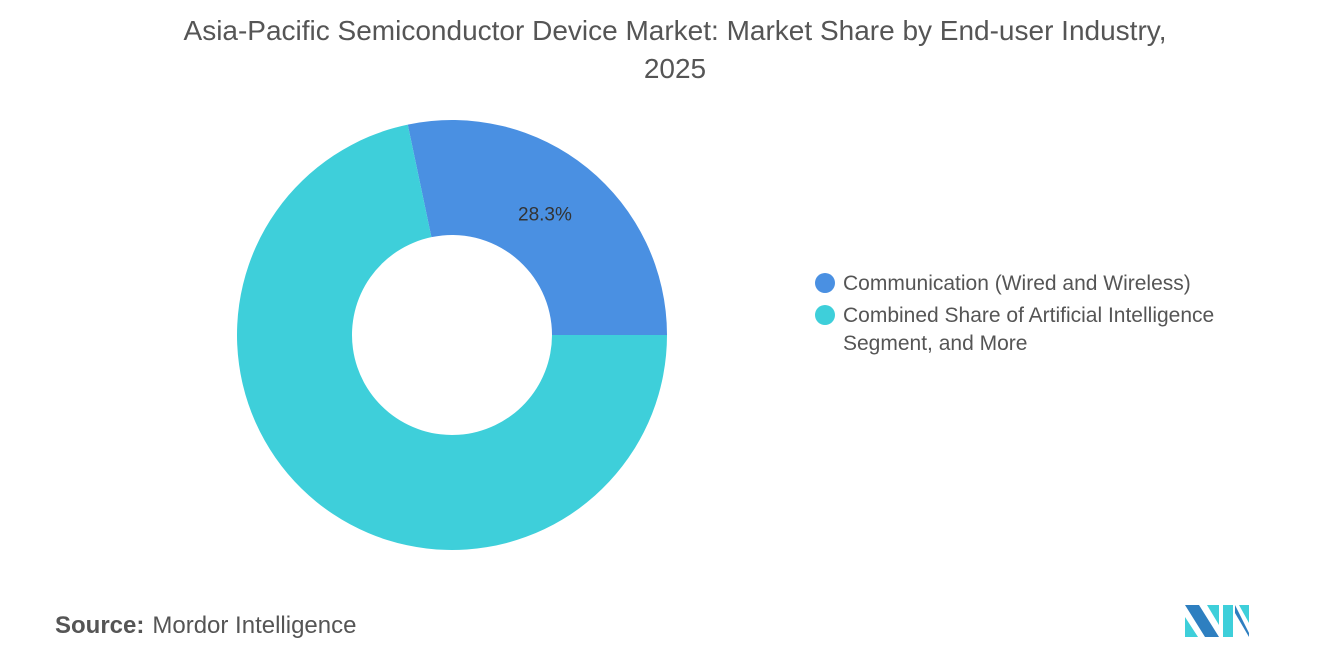 The width and height of the screenshot is (1320, 665). What do you see at coordinates (1217, 621) in the screenshot?
I see `mordor-logo-icon` at bounding box center [1217, 621].